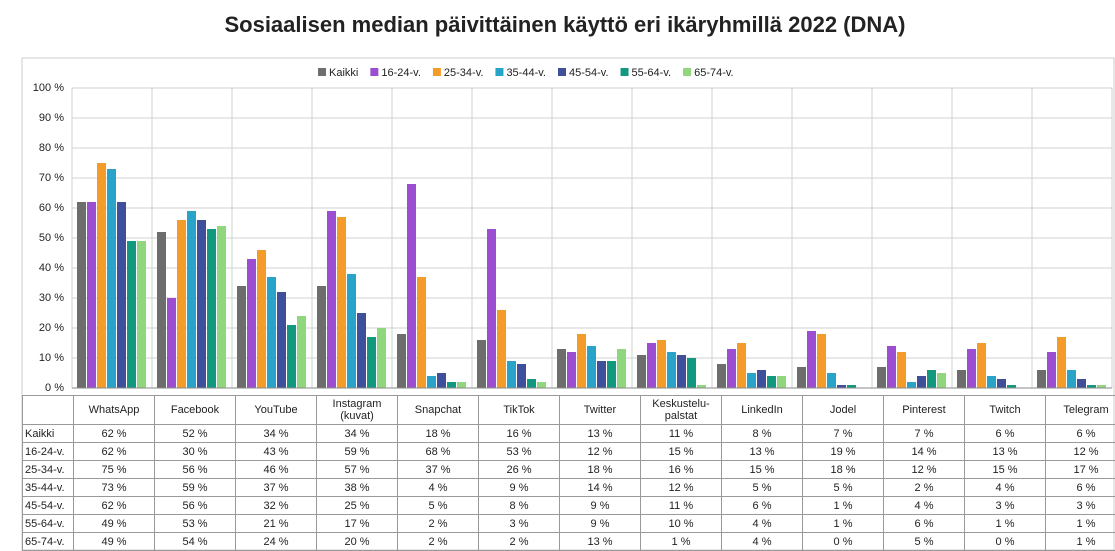 This screenshot has width=1115, height=551. Describe the element at coordinates (843, 410) in the screenshot. I see `table-cell: Jodel` at that location.